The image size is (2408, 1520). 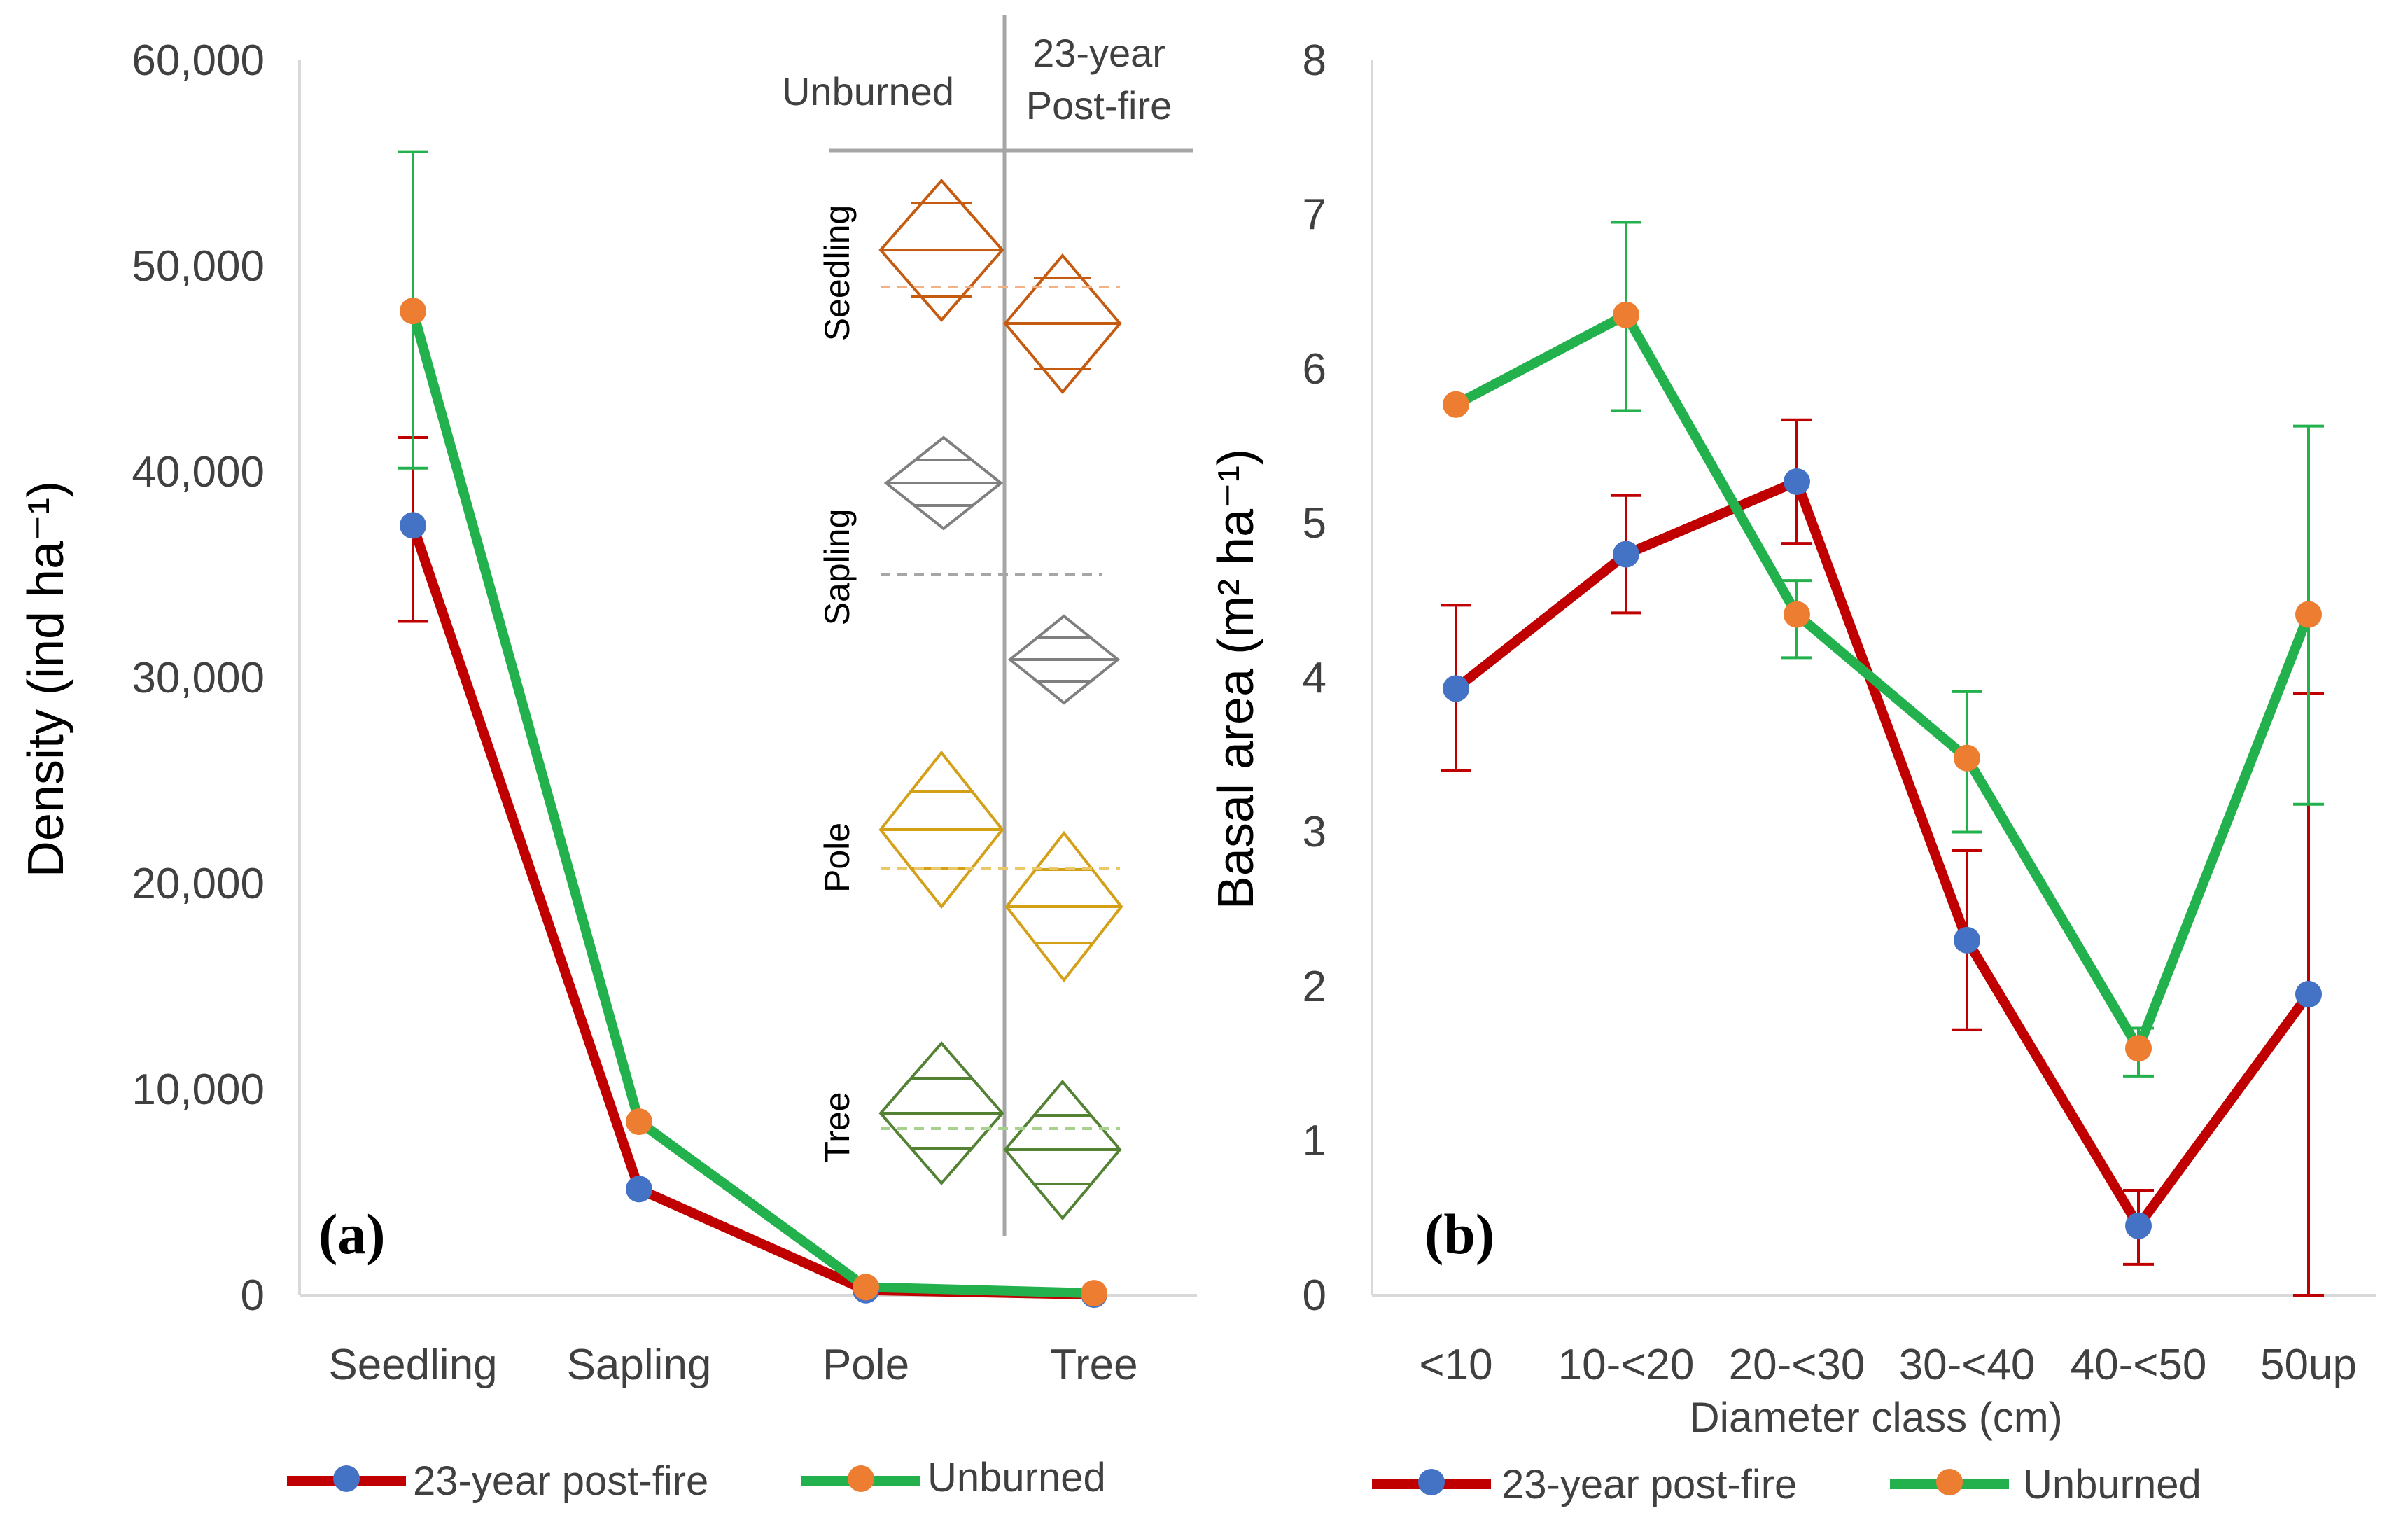 I want to click on panel-b-x-axis-label: Diameter class (cm), so click(x=1875, y=1417).